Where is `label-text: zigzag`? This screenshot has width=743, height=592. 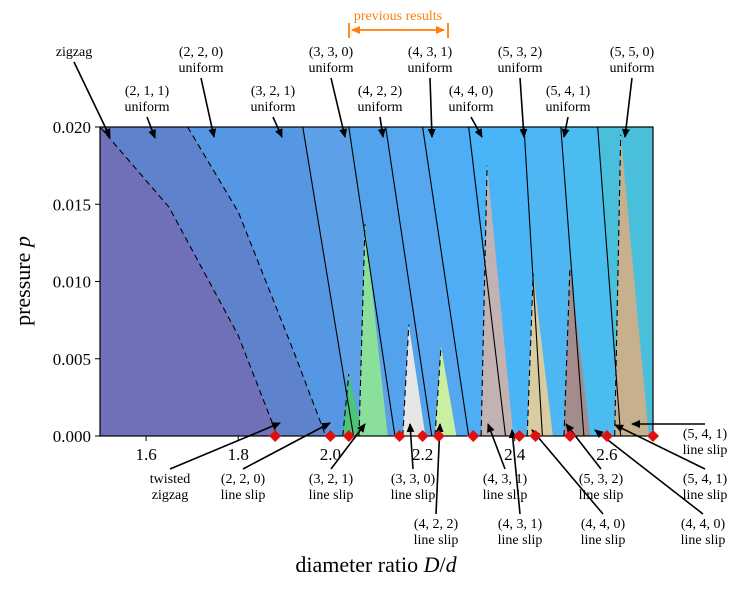
label-text: zigzag is located at coordinates (74, 52).